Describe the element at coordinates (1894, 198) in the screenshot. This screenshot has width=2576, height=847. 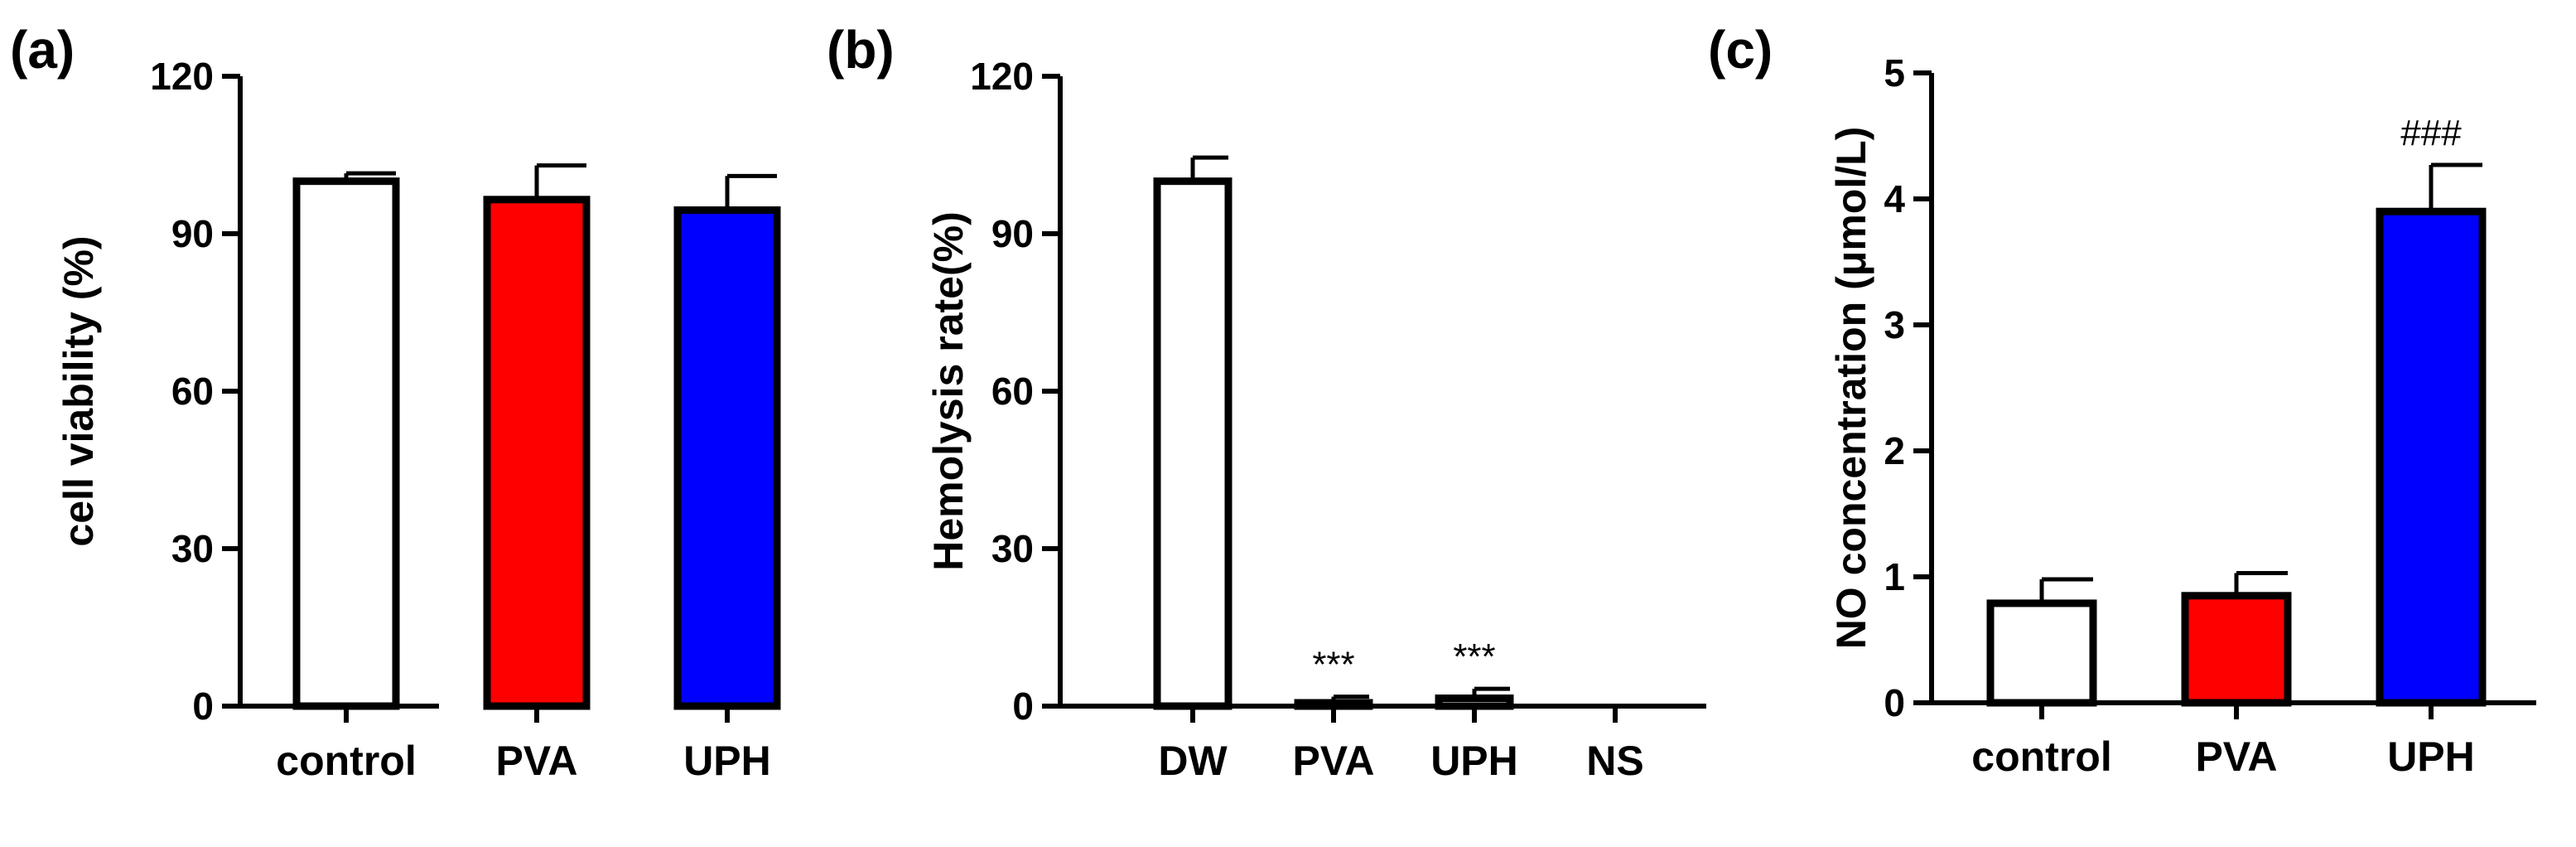
I see `y-tick-label: 4` at that location.